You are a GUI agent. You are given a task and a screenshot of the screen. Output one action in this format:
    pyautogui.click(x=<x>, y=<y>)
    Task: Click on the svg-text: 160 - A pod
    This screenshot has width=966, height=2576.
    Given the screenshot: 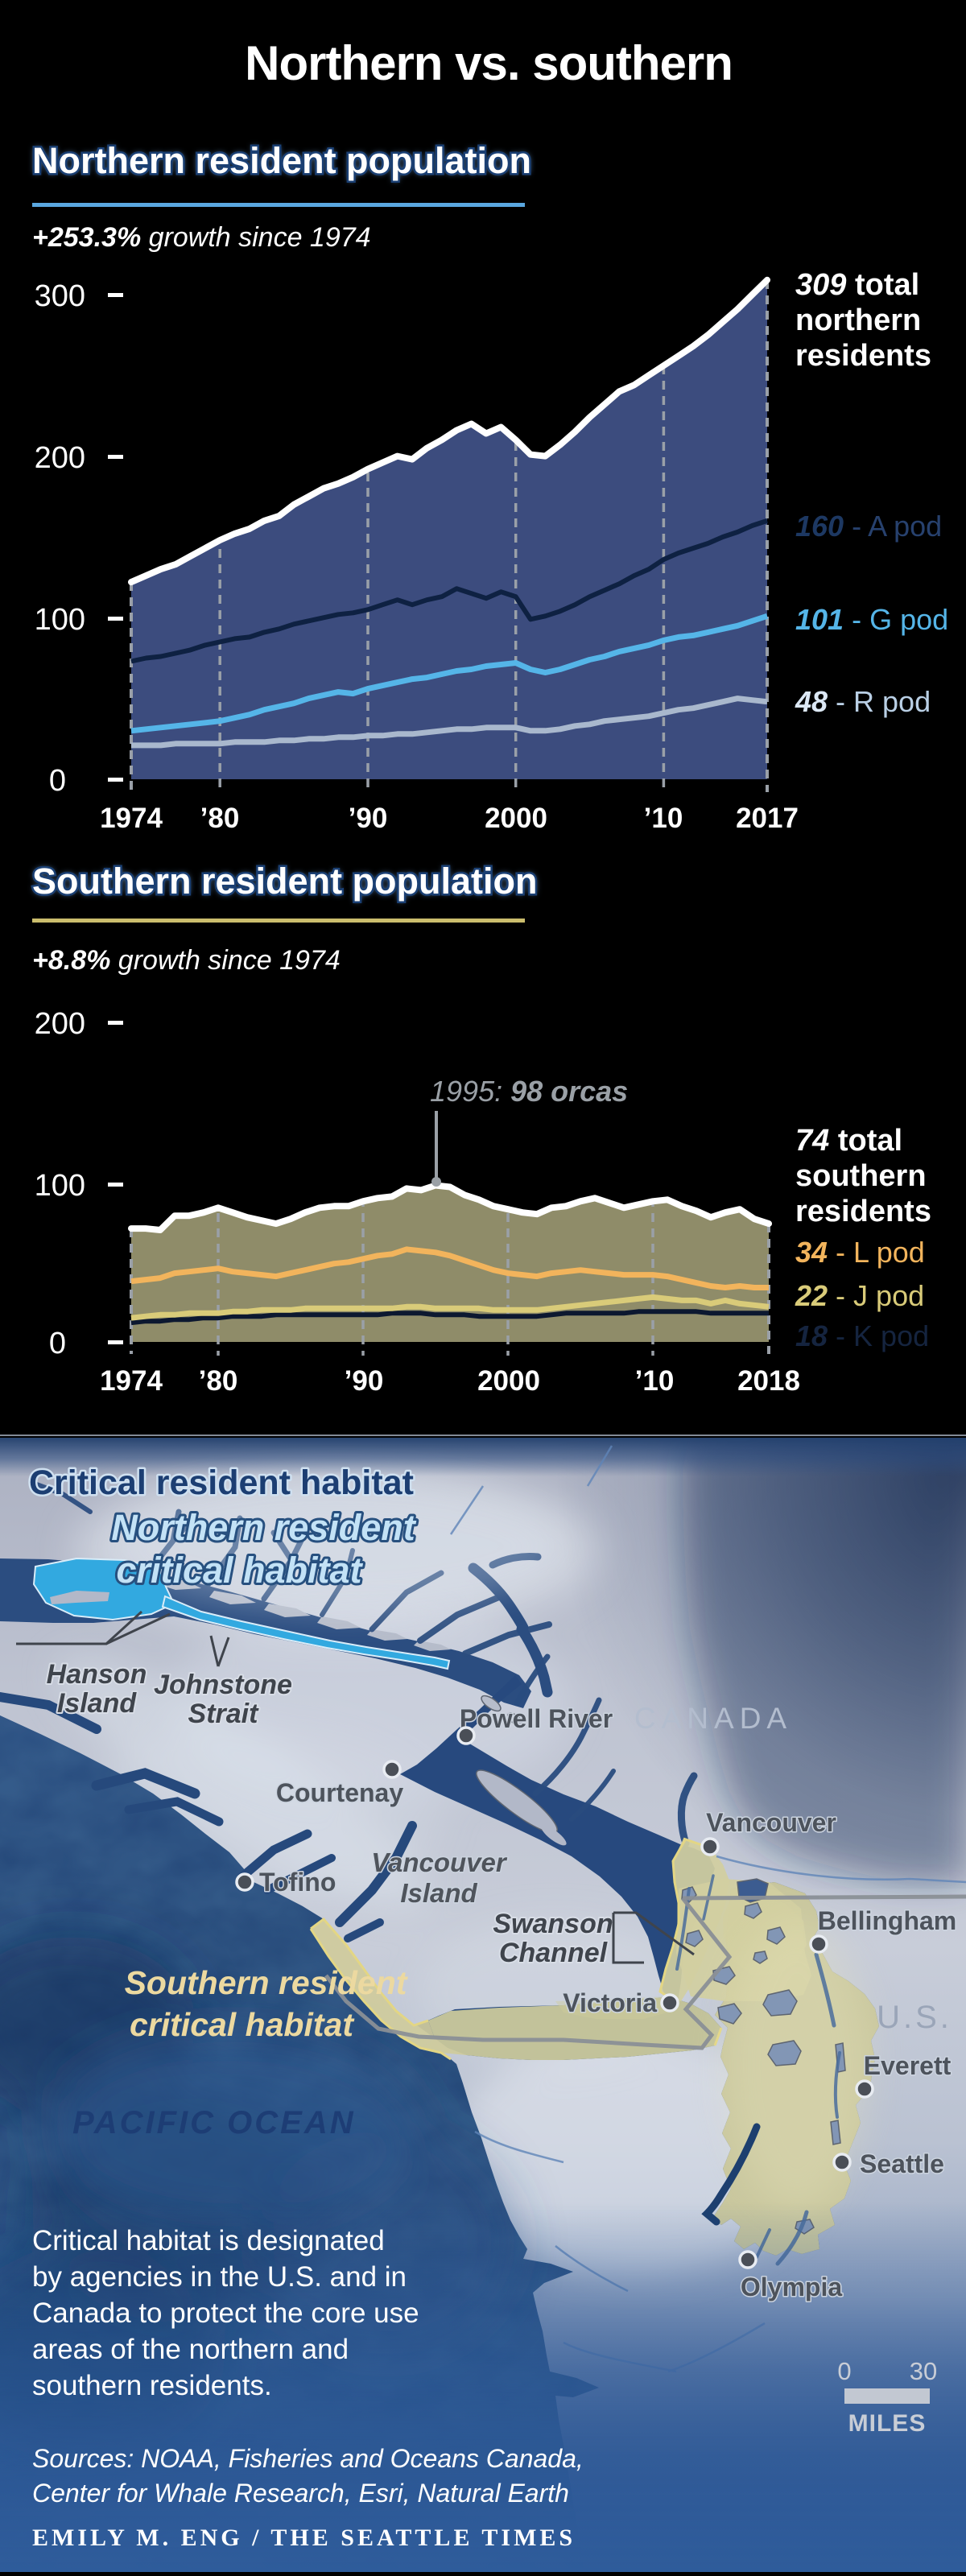 What is the action you would take?
    pyautogui.click(x=868, y=526)
    